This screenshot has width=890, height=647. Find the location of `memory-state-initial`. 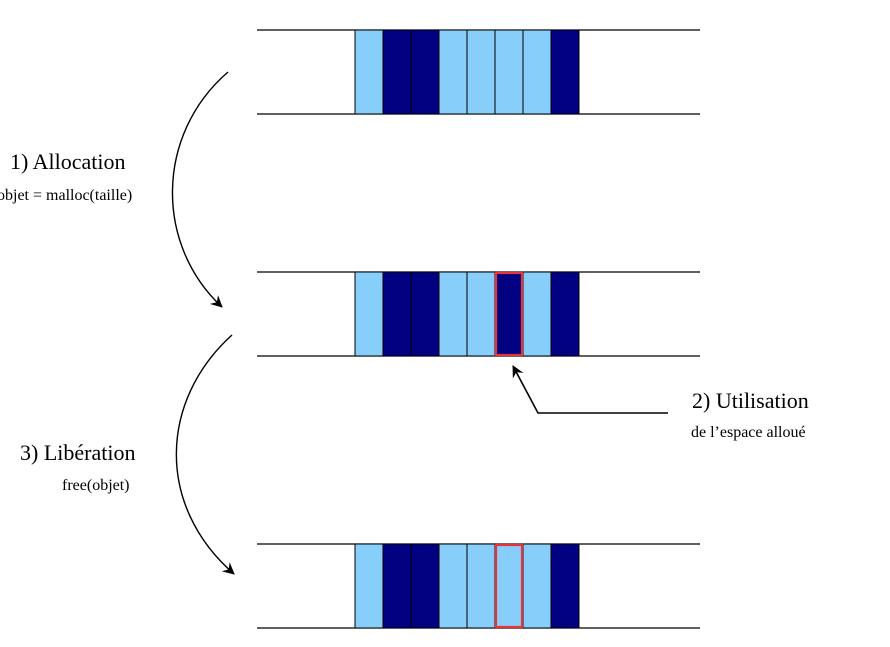

memory-state-initial is located at coordinates (478, 72).